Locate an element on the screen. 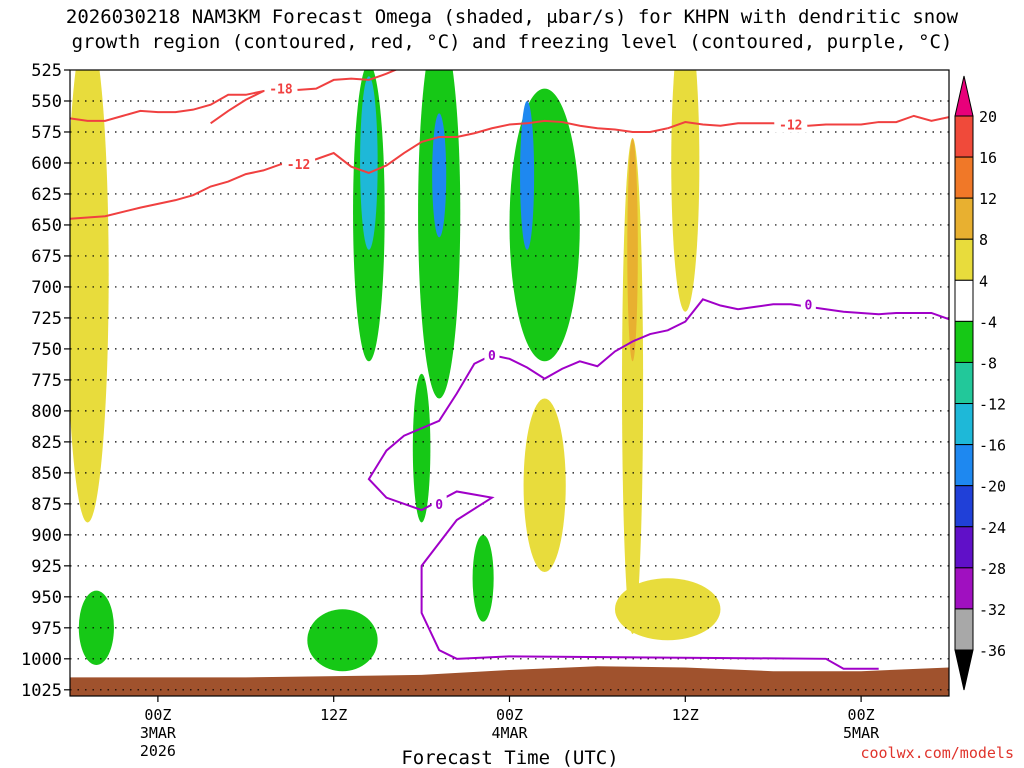 This screenshot has height=768, width=1024. colorbar-label: -36 is located at coordinates (992, 651).